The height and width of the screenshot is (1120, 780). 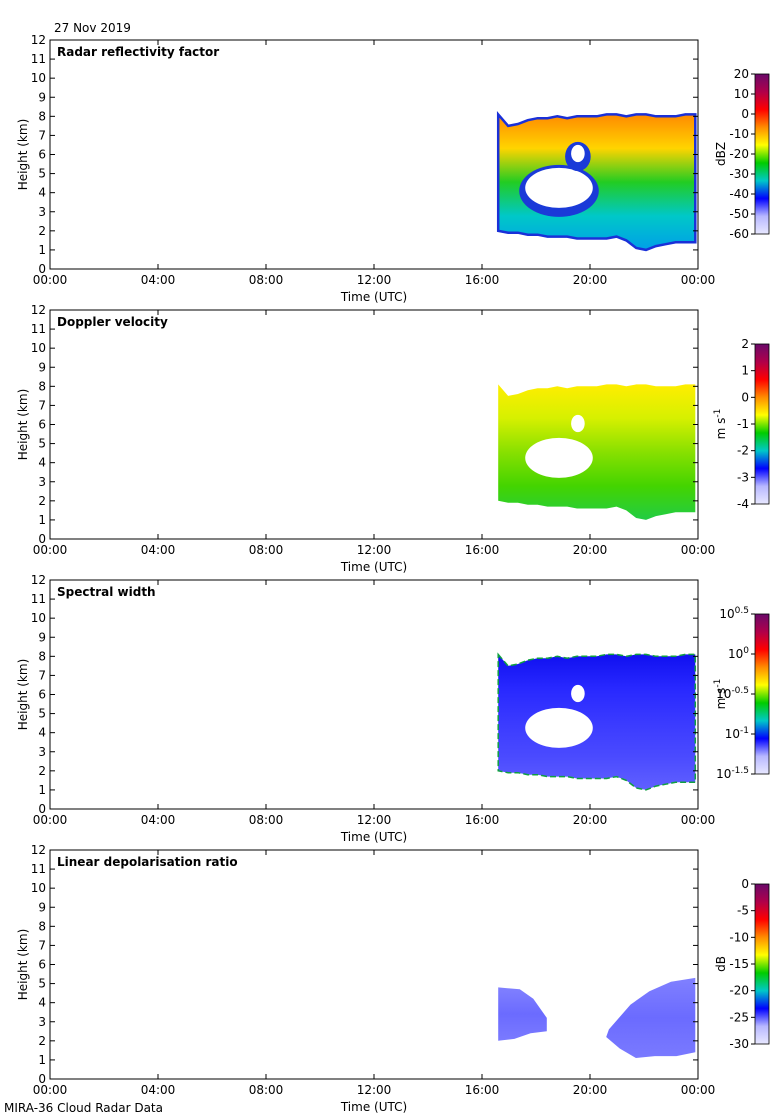 What do you see at coordinates (739, 964) in the screenshot?
I see `colorbar-tick-label: -15` at bounding box center [739, 964].